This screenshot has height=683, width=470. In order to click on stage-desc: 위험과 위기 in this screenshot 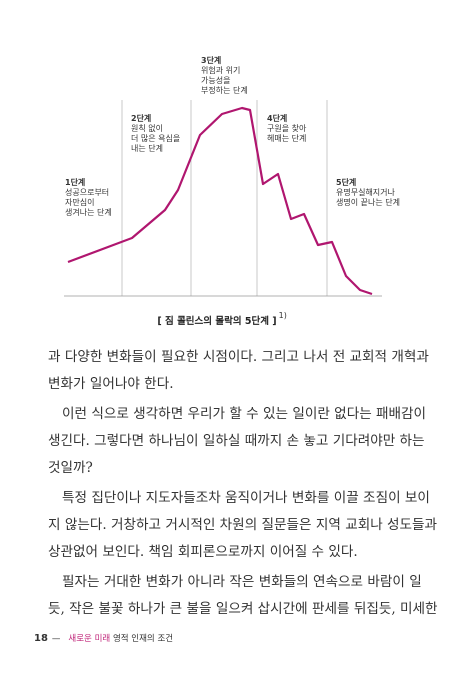, I will do `click(220, 70)`.